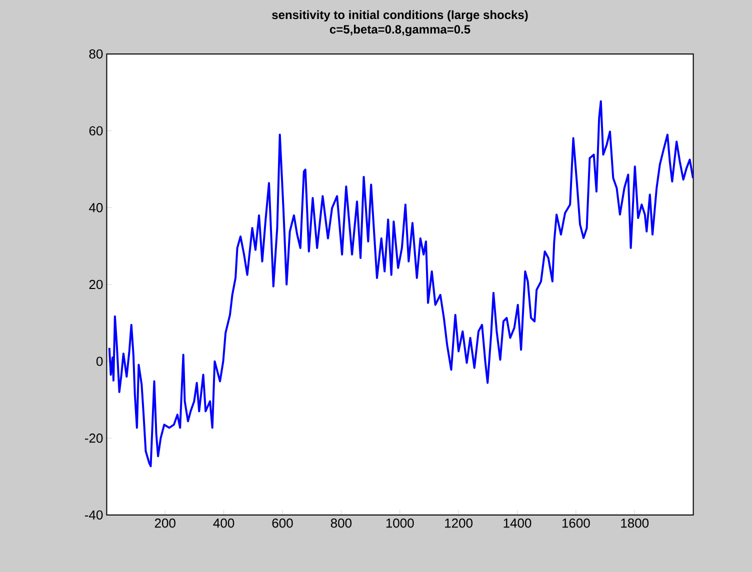 This screenshot has height=572, width=752. What do you see at coordinates (400, 523) in the screenshot?
I see `x-tick-label: 1000` at bounding box center [400, 523].